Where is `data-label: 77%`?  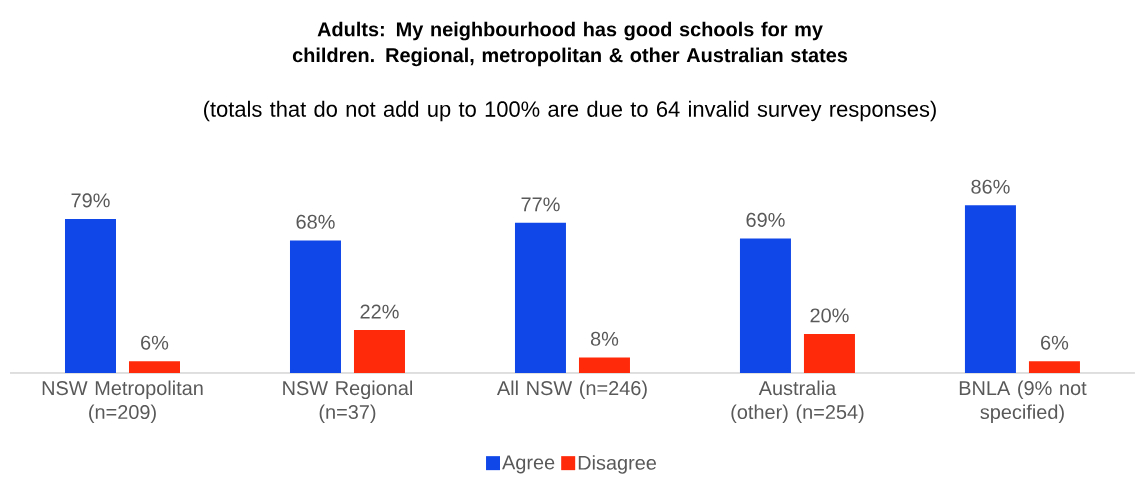
data-label: 77% is located at coordinates (540, 204).